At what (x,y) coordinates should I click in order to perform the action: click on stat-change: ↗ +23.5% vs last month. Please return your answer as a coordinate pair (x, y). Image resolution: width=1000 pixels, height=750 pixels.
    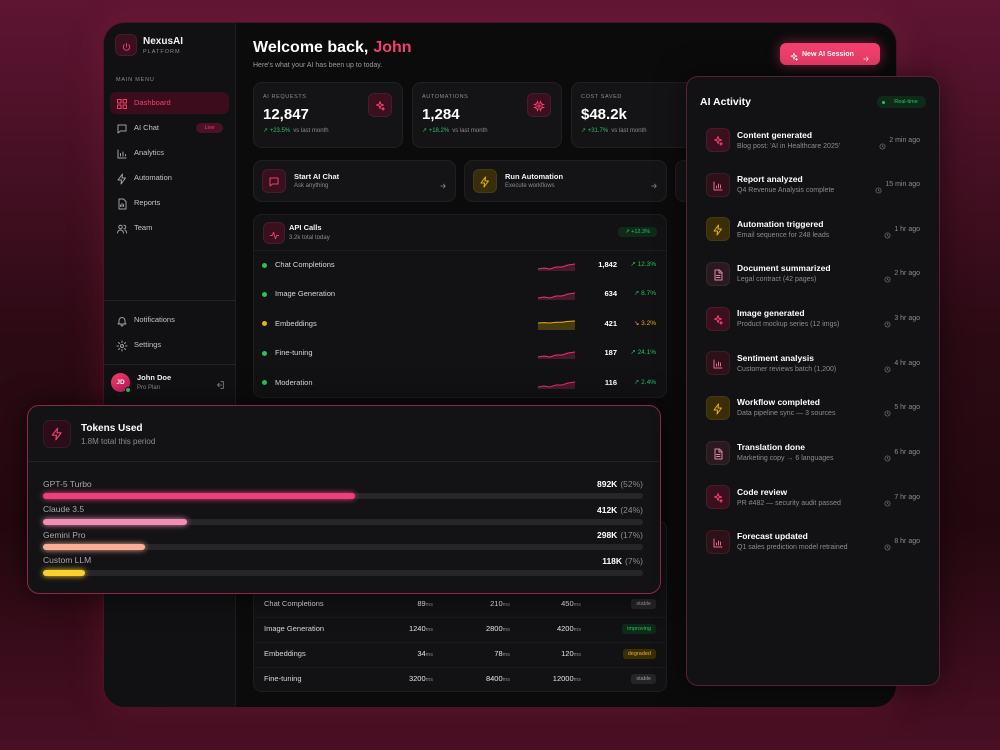
    Looking at the image, I should click on (296, 131).